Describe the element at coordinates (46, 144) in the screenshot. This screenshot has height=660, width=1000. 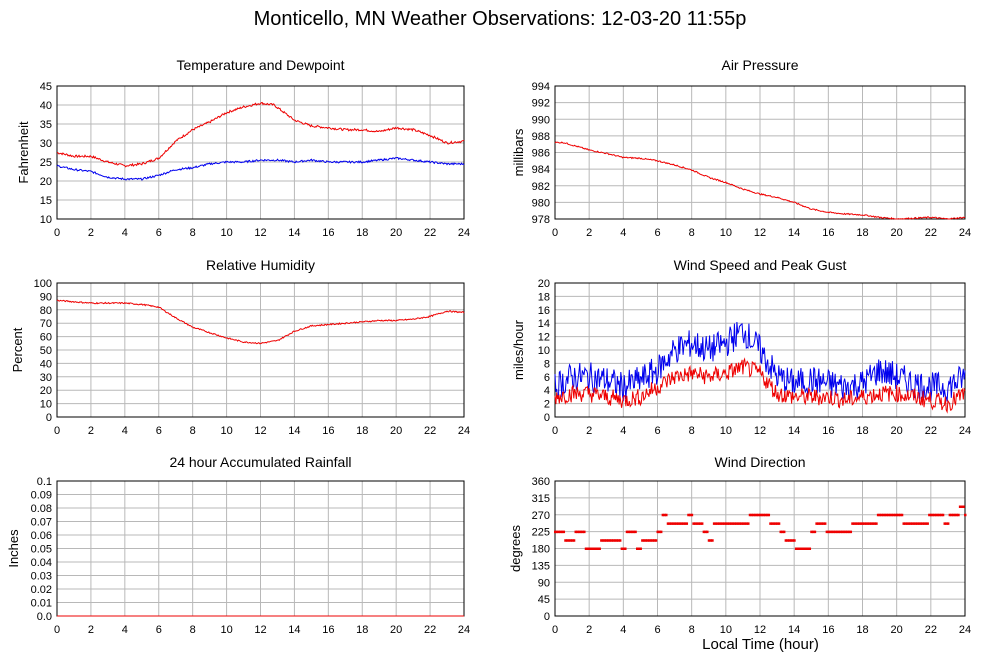
I see `y-tick-label: 30` at that location.